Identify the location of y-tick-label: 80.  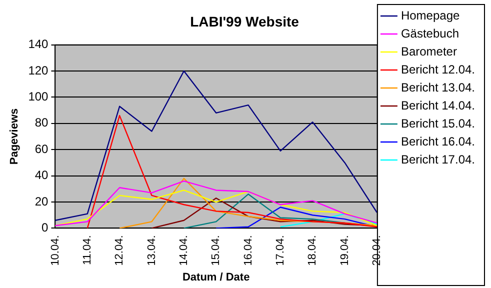
(41, 123).